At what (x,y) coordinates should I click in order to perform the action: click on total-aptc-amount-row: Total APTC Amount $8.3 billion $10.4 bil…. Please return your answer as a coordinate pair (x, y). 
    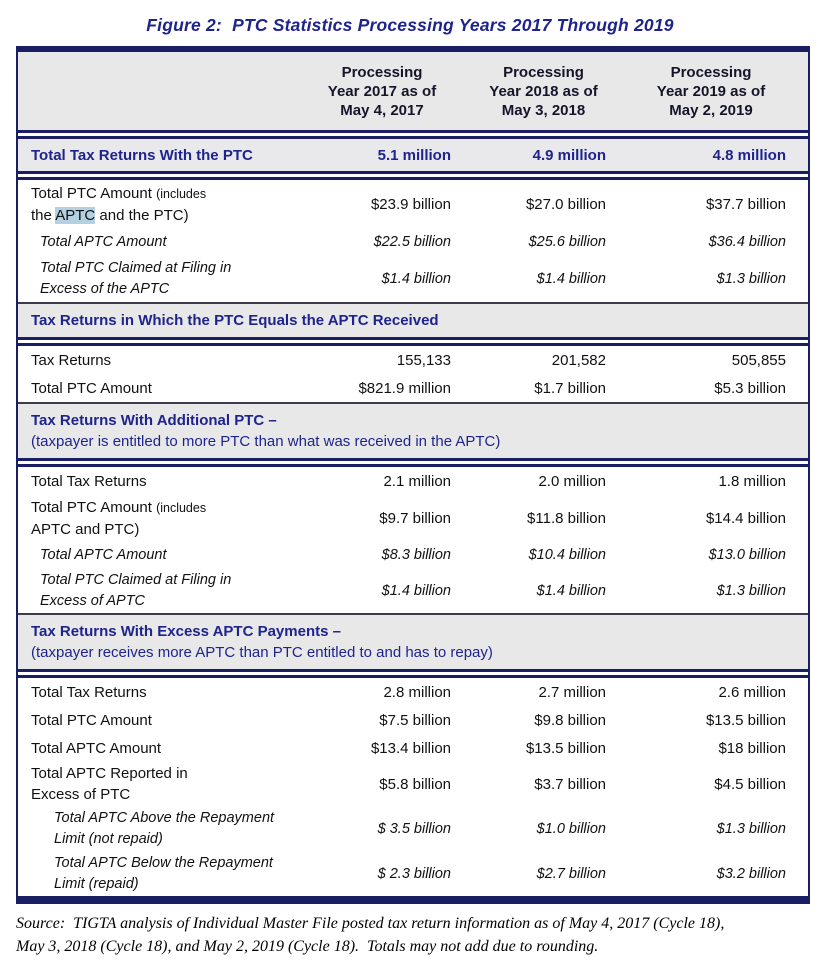
    Looking at the image, I should click on (413, 555).